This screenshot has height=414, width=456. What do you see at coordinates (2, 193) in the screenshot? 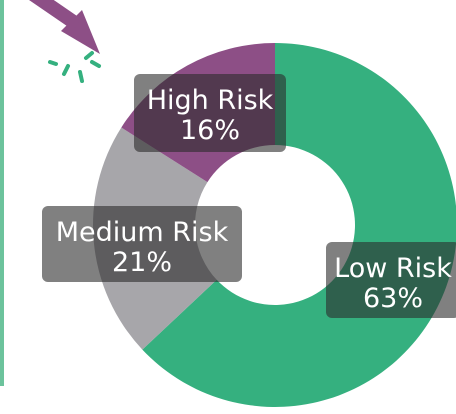
I see `left-accent-line` at bounding box center [2, 193].